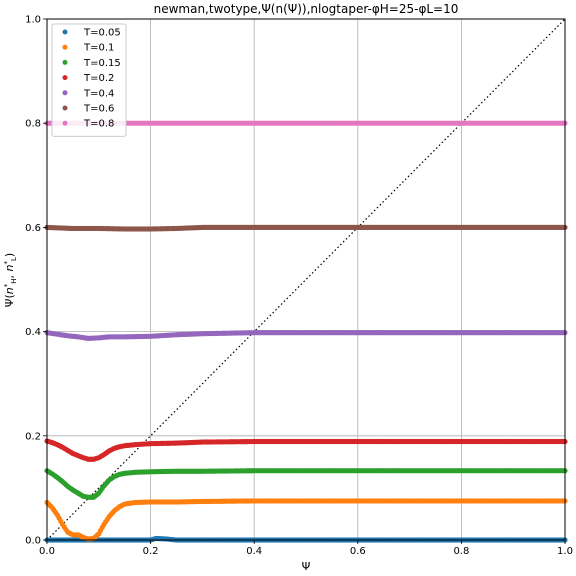 This screenshot has width=576, height=576. I want to click on y-tick-label: 1.0, so click(33, 20).